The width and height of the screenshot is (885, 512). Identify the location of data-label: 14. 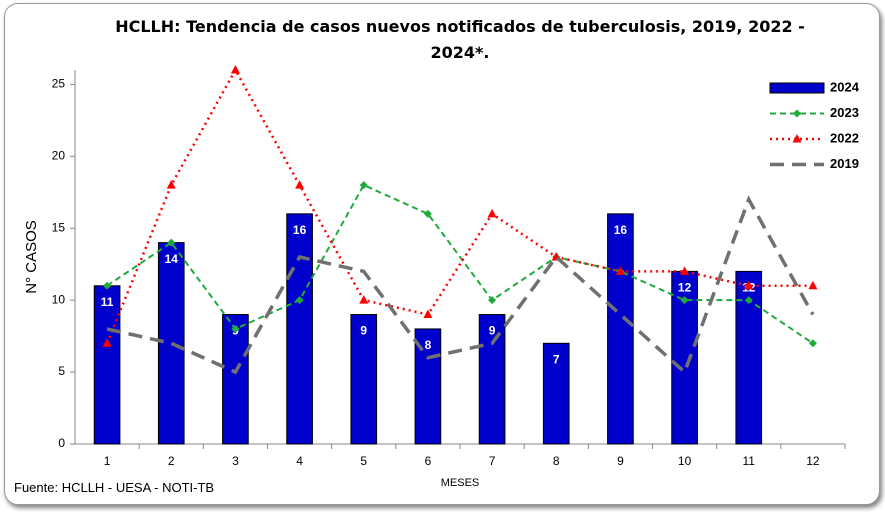
(172, 259).